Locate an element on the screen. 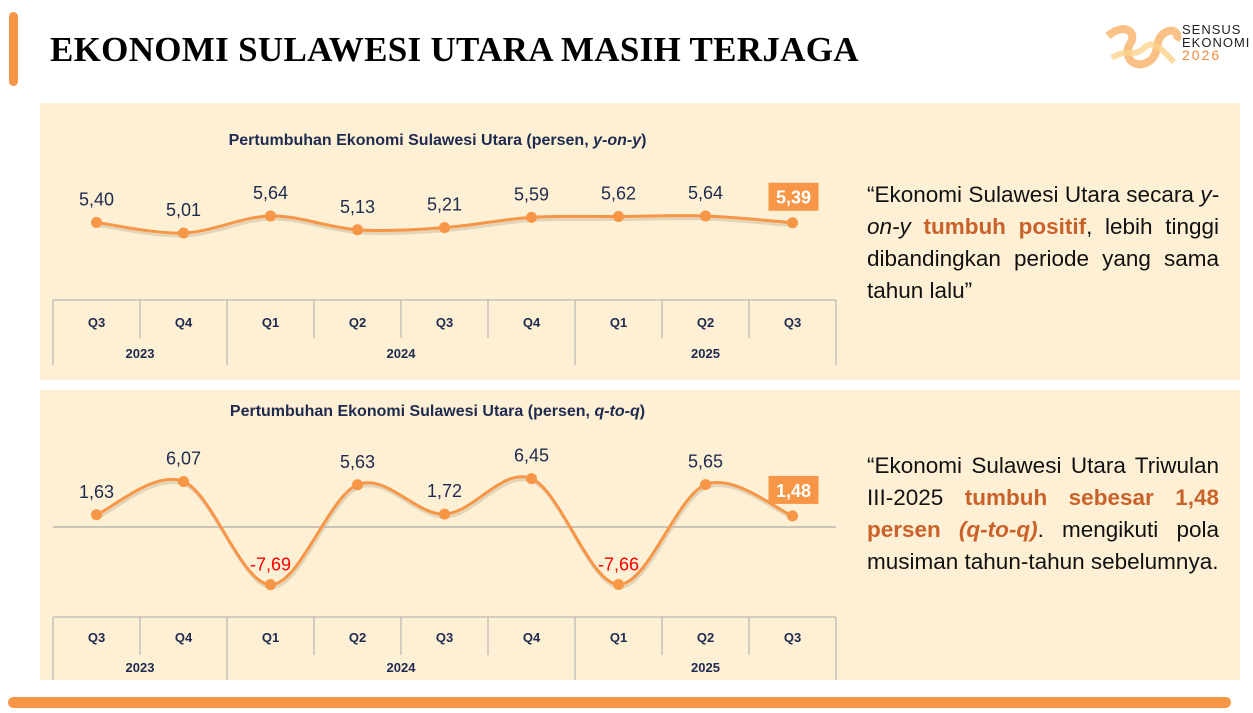 This screenshot has width=1253, height=713. data-label: 5,40 is located at coordinates (96, 199).